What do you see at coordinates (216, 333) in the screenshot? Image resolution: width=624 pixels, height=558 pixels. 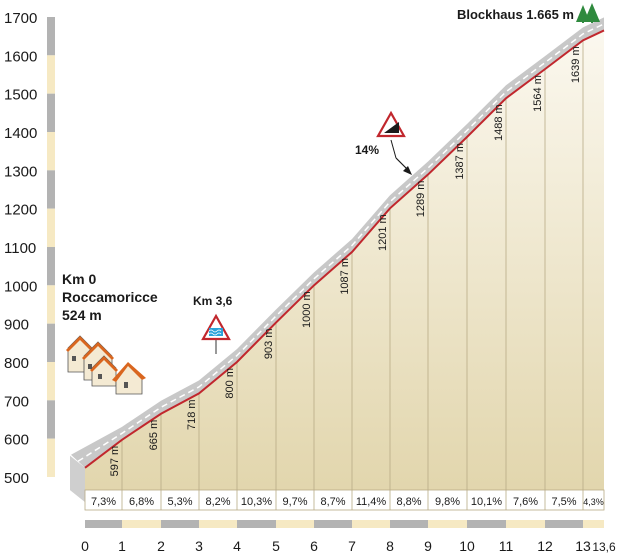 I see `slippery-road-sign-icon` at bounding box center [216, 333].